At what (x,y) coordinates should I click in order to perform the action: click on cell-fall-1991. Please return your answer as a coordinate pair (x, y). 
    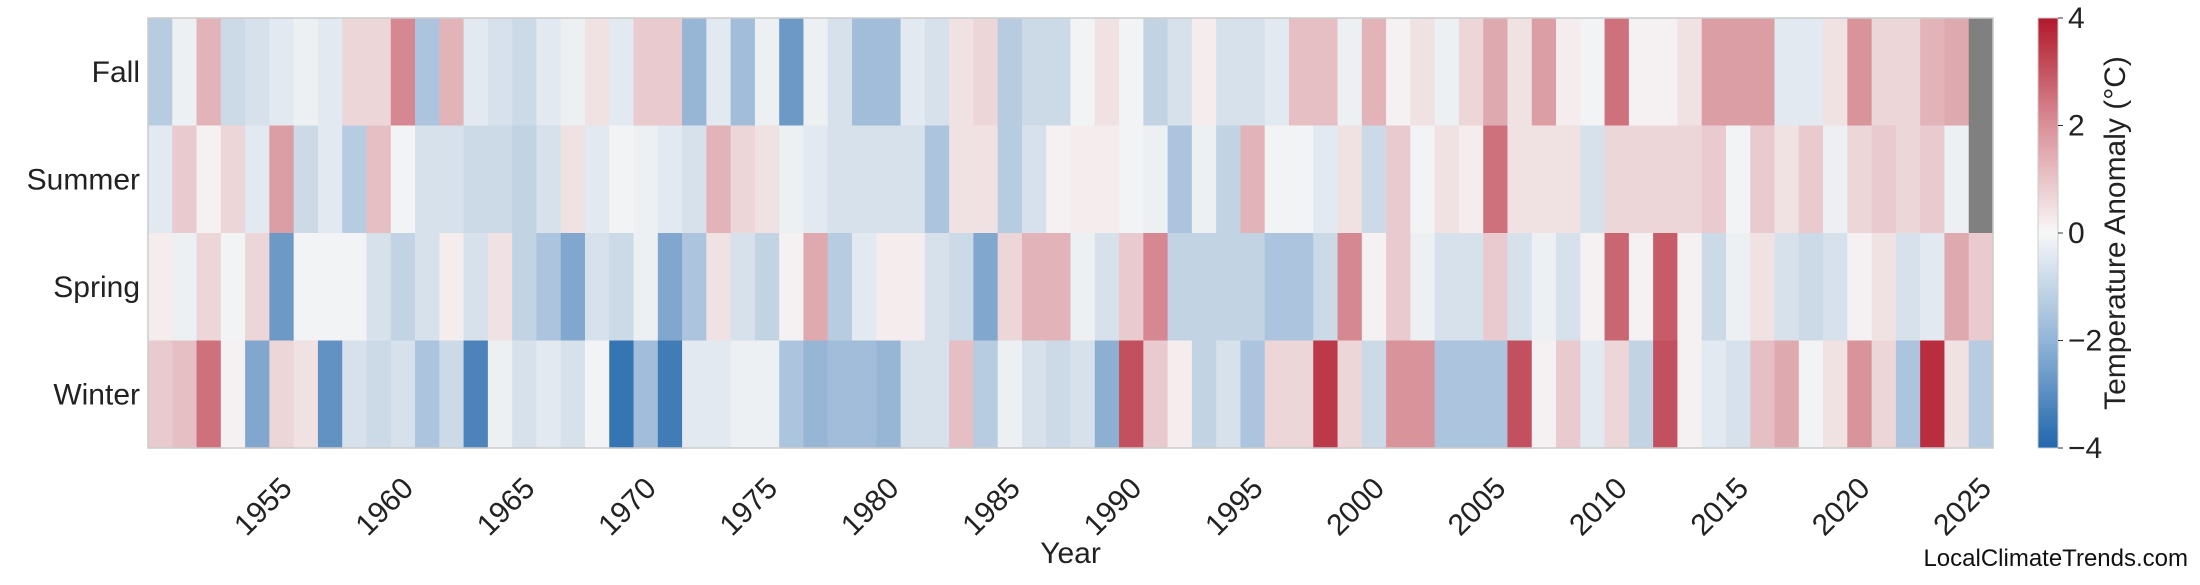
    Looking at the image, I should click on (1156, 72).